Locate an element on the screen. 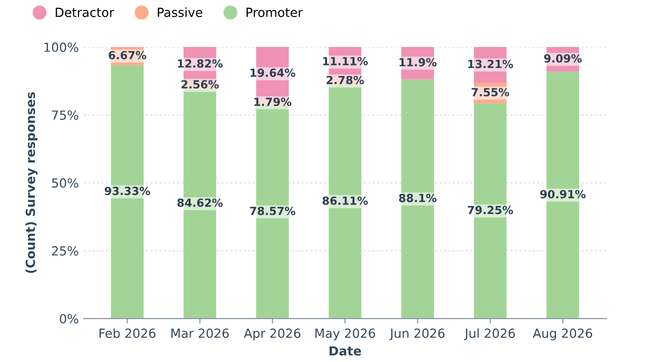 Image resolution: width=670 pixels, height=362 pixels. data-label: 93.33% is located at coordinates (127, 191).